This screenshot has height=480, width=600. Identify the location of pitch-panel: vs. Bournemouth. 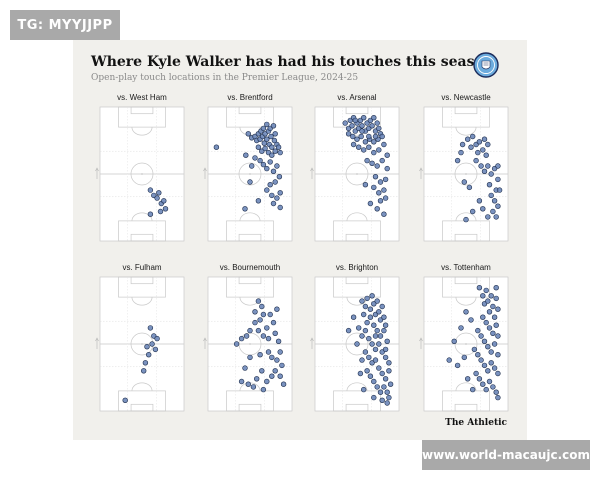
(248, 337).